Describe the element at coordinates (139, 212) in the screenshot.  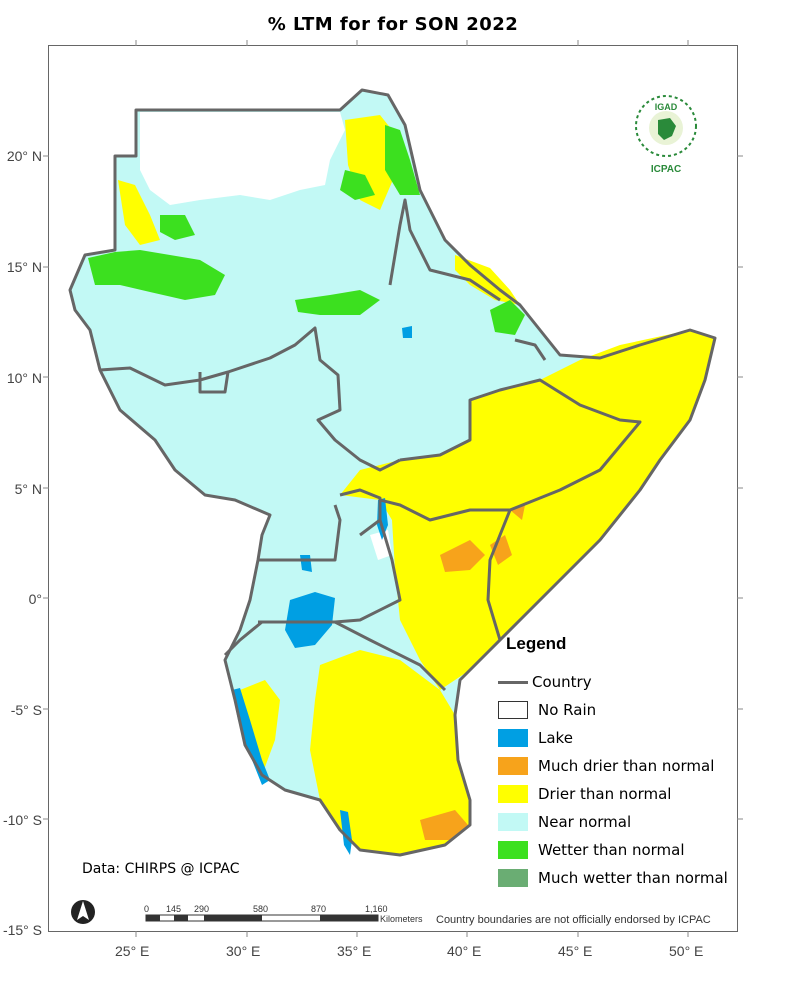
I see `region-drier-west` at that location.